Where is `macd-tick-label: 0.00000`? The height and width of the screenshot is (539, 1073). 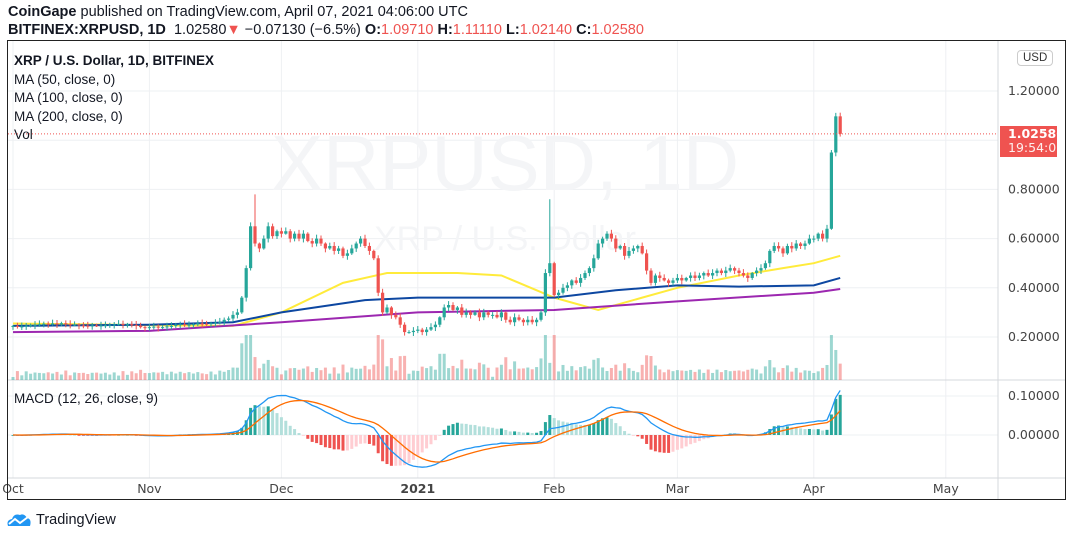 macd-tick-label: 0.00000 is located at coordinates (1034, 434).